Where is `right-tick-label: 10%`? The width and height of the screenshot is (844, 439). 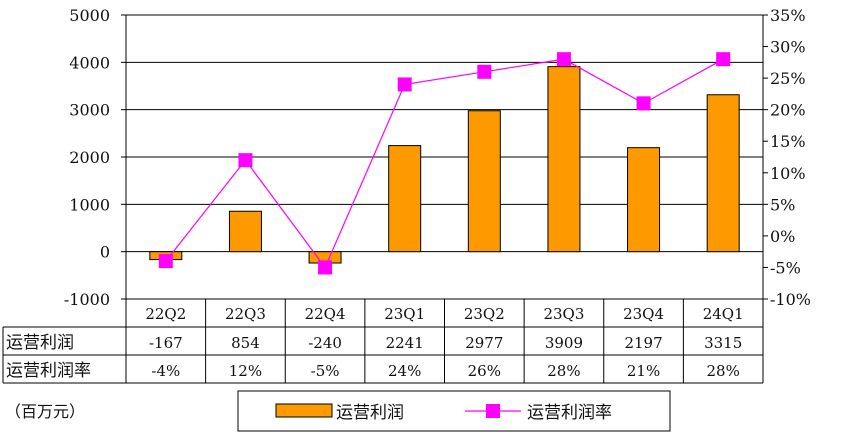
right-tick-label: 10% is located at coordinates (788, 173).